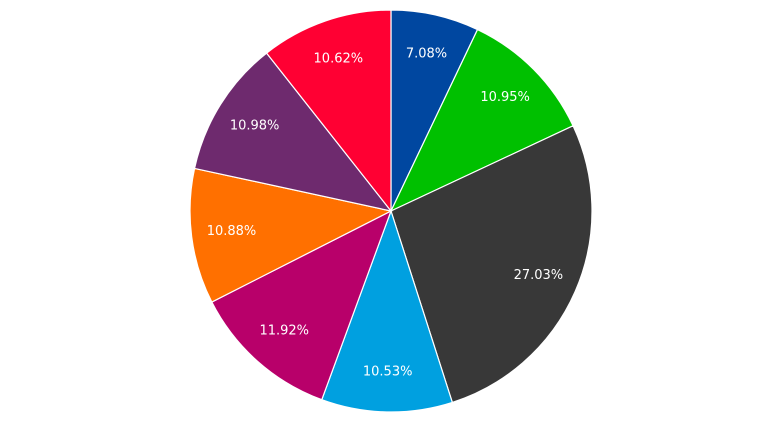 This screenshot has height=428, width=780. What do you see at coordinates (339, 59) in the screenshot?
I see `value-label: 10.62%` at bounding box center [339, 59].